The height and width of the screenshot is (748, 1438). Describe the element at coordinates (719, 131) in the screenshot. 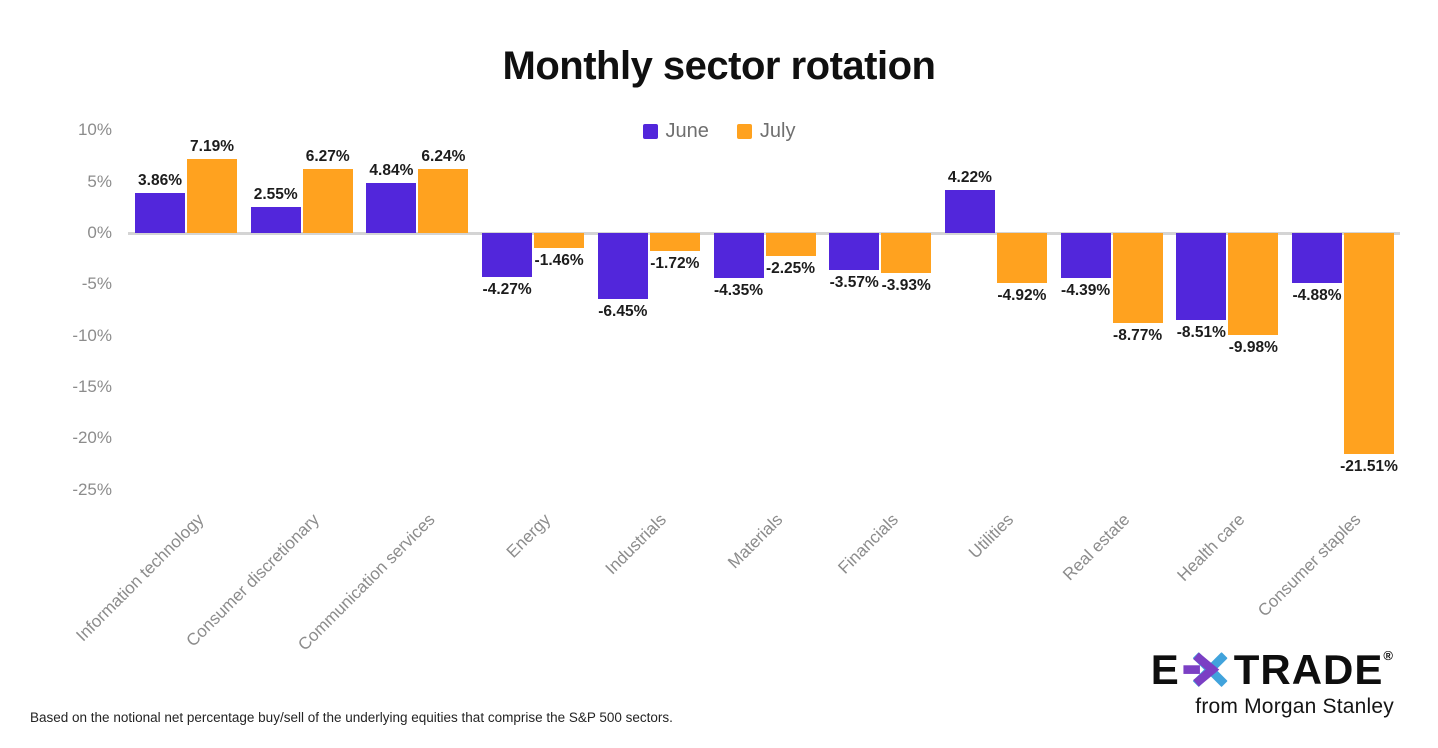

I see `chart-legend: June July` at that location.